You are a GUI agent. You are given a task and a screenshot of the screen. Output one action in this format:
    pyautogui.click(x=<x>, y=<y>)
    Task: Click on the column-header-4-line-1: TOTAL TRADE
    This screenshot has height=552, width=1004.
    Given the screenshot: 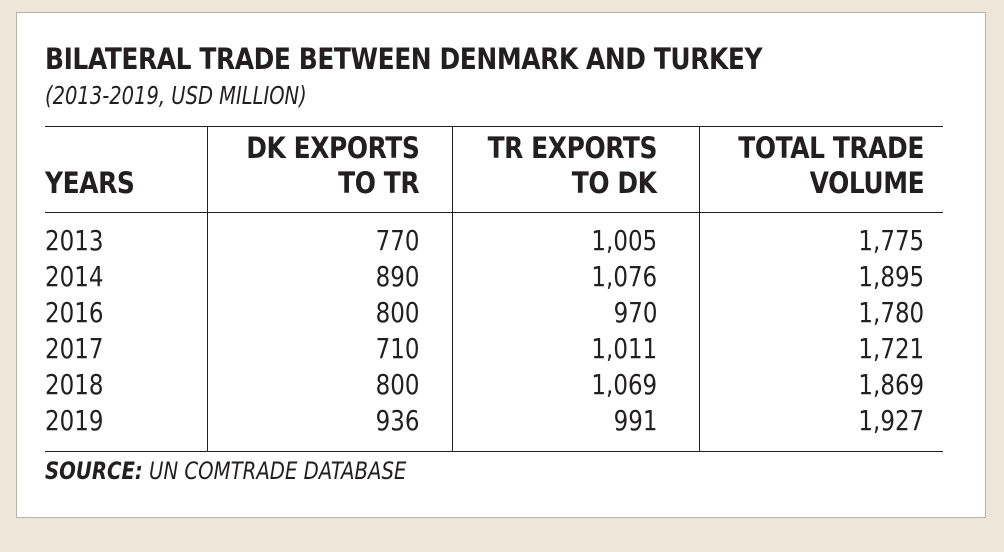 What is the action you would take?
    pyautogui.click(x=831, y=148)
    